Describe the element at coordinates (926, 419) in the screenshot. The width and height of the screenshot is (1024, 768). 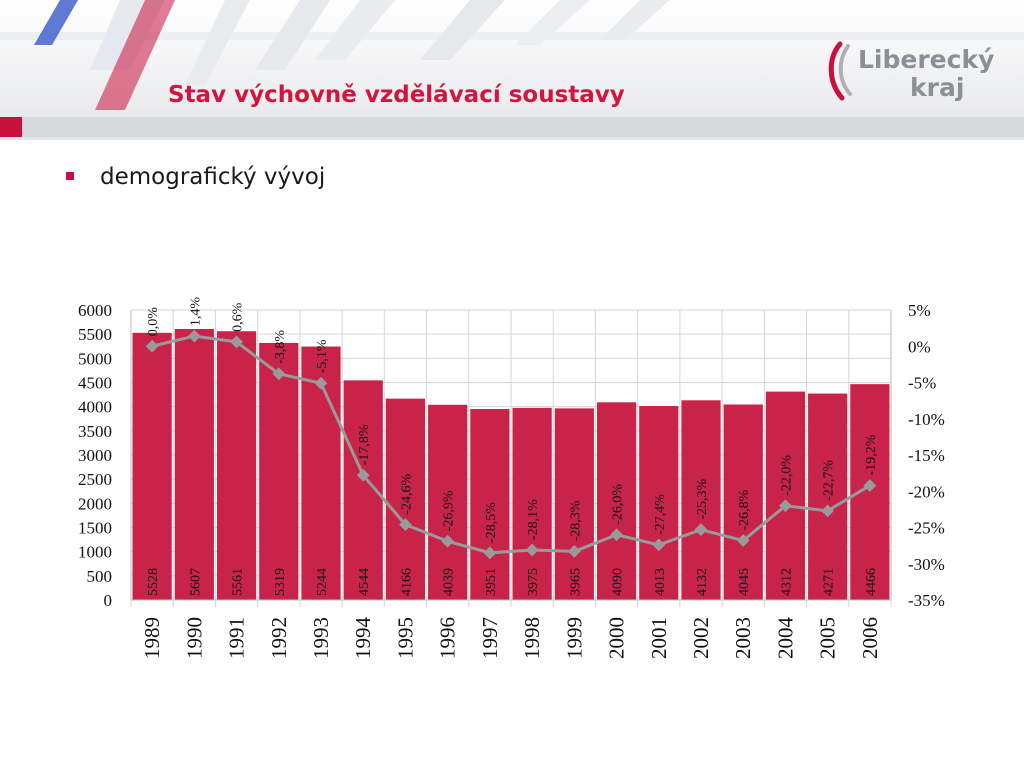
I see `y-right-tick-label: -10%` at that location.